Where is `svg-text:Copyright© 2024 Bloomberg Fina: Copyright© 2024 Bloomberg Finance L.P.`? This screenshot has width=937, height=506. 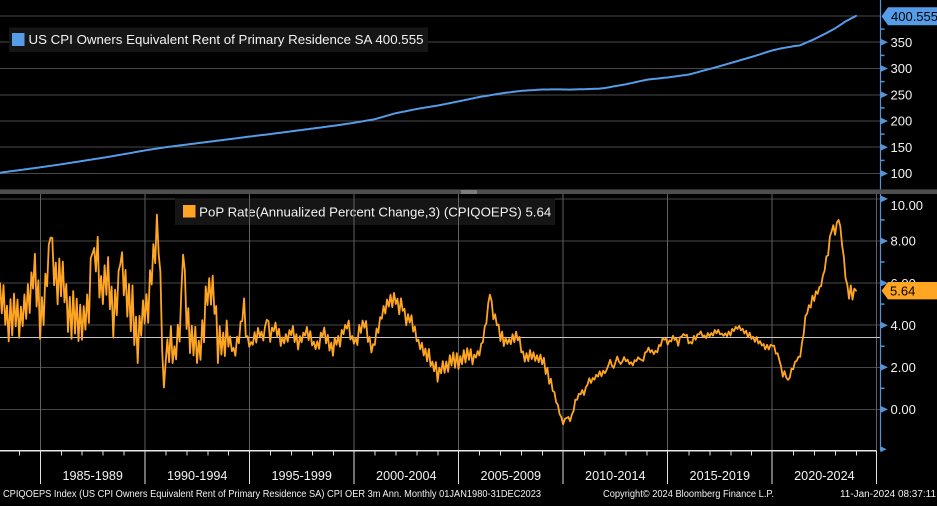 svg-text:Copyright© 2024 Bloomberg Fina: Copyright© 2024 Bloomberg Finance L.P. is located at coordinates (688, 494).